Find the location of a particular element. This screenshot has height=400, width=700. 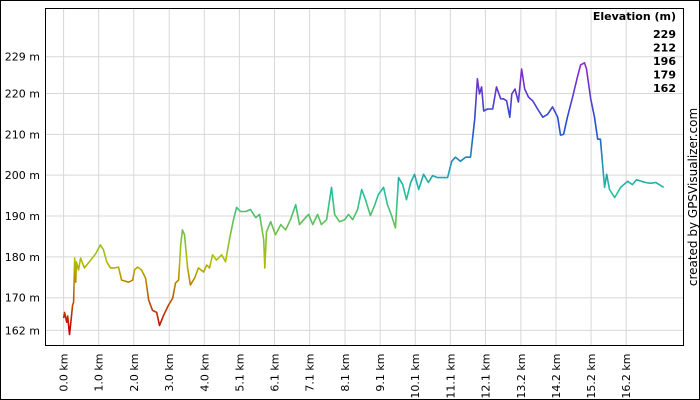

legend-entry: 162 is located at coordinates (664, 88).